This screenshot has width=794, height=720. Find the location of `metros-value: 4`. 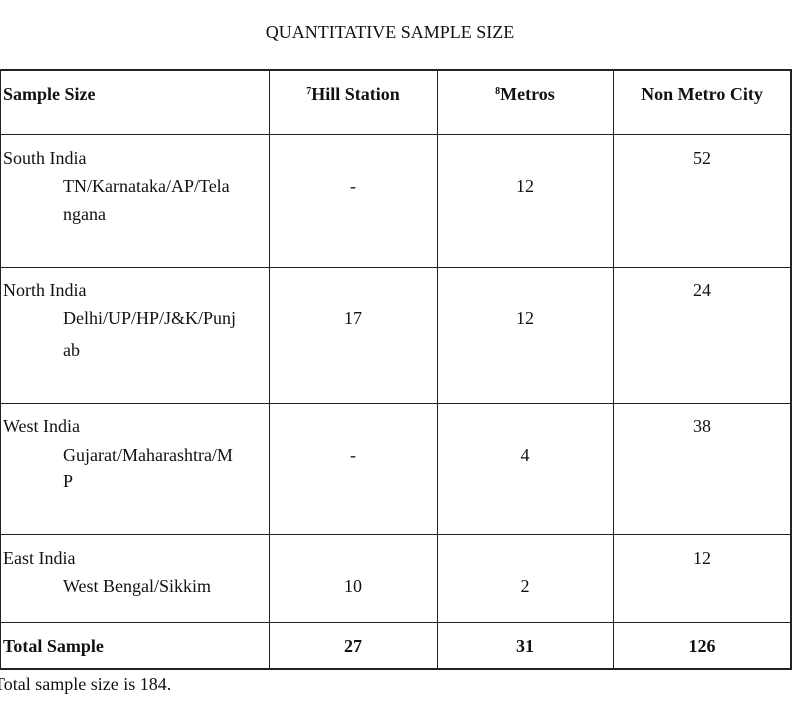

metros-value: 4 is located at coordinates (525, 455).